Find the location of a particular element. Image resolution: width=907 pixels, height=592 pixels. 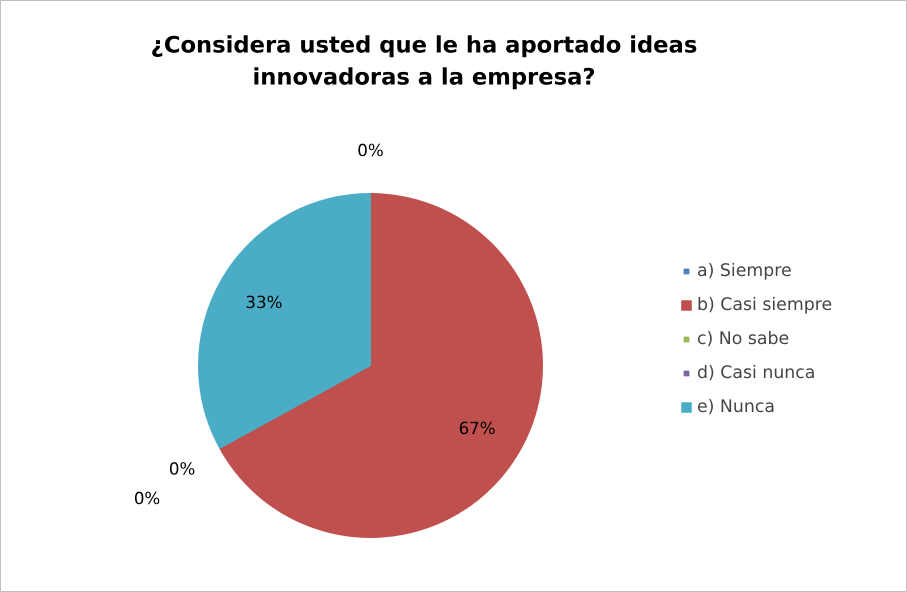

legend-label: c) No sabe is located at coordinates (743, 339).